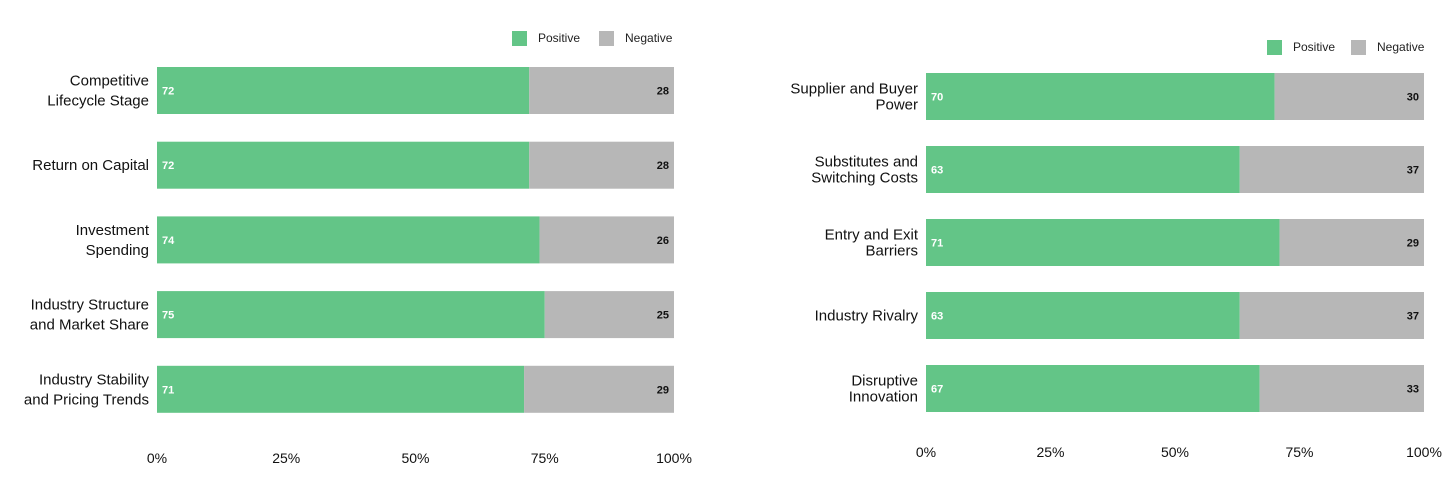  Describe the element at coordinates (89, 315) in the screenshot. I see `left-category-label-3: Industry Structure and Market Share` at that location.